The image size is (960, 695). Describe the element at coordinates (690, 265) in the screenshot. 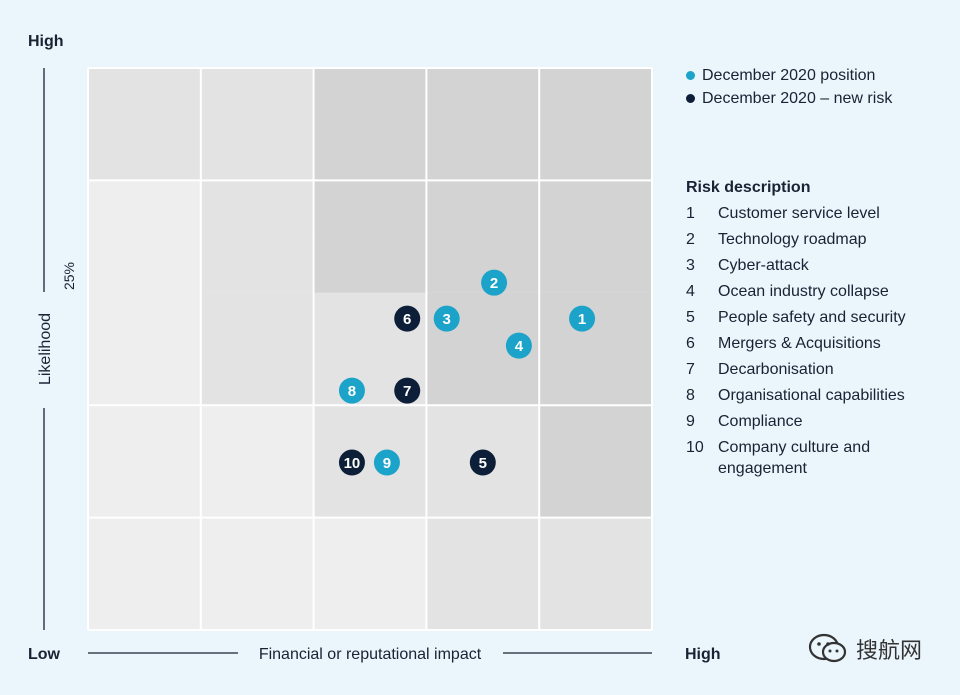

I see `risk-item-number: 3` at that location.